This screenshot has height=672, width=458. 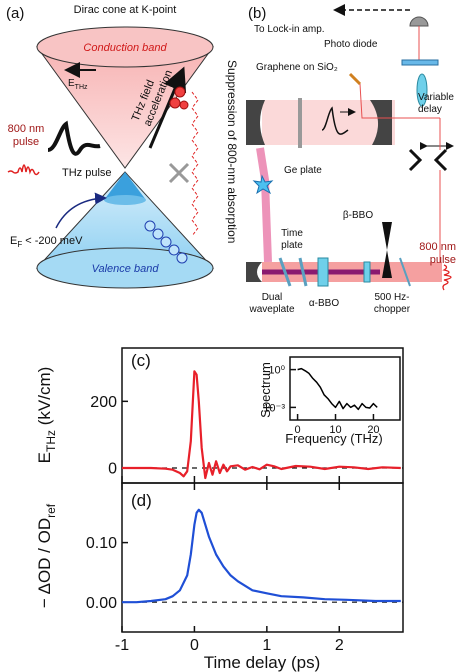 I want to click on panel-title: Dirac cone at K-point, so click(x=125, y=10).